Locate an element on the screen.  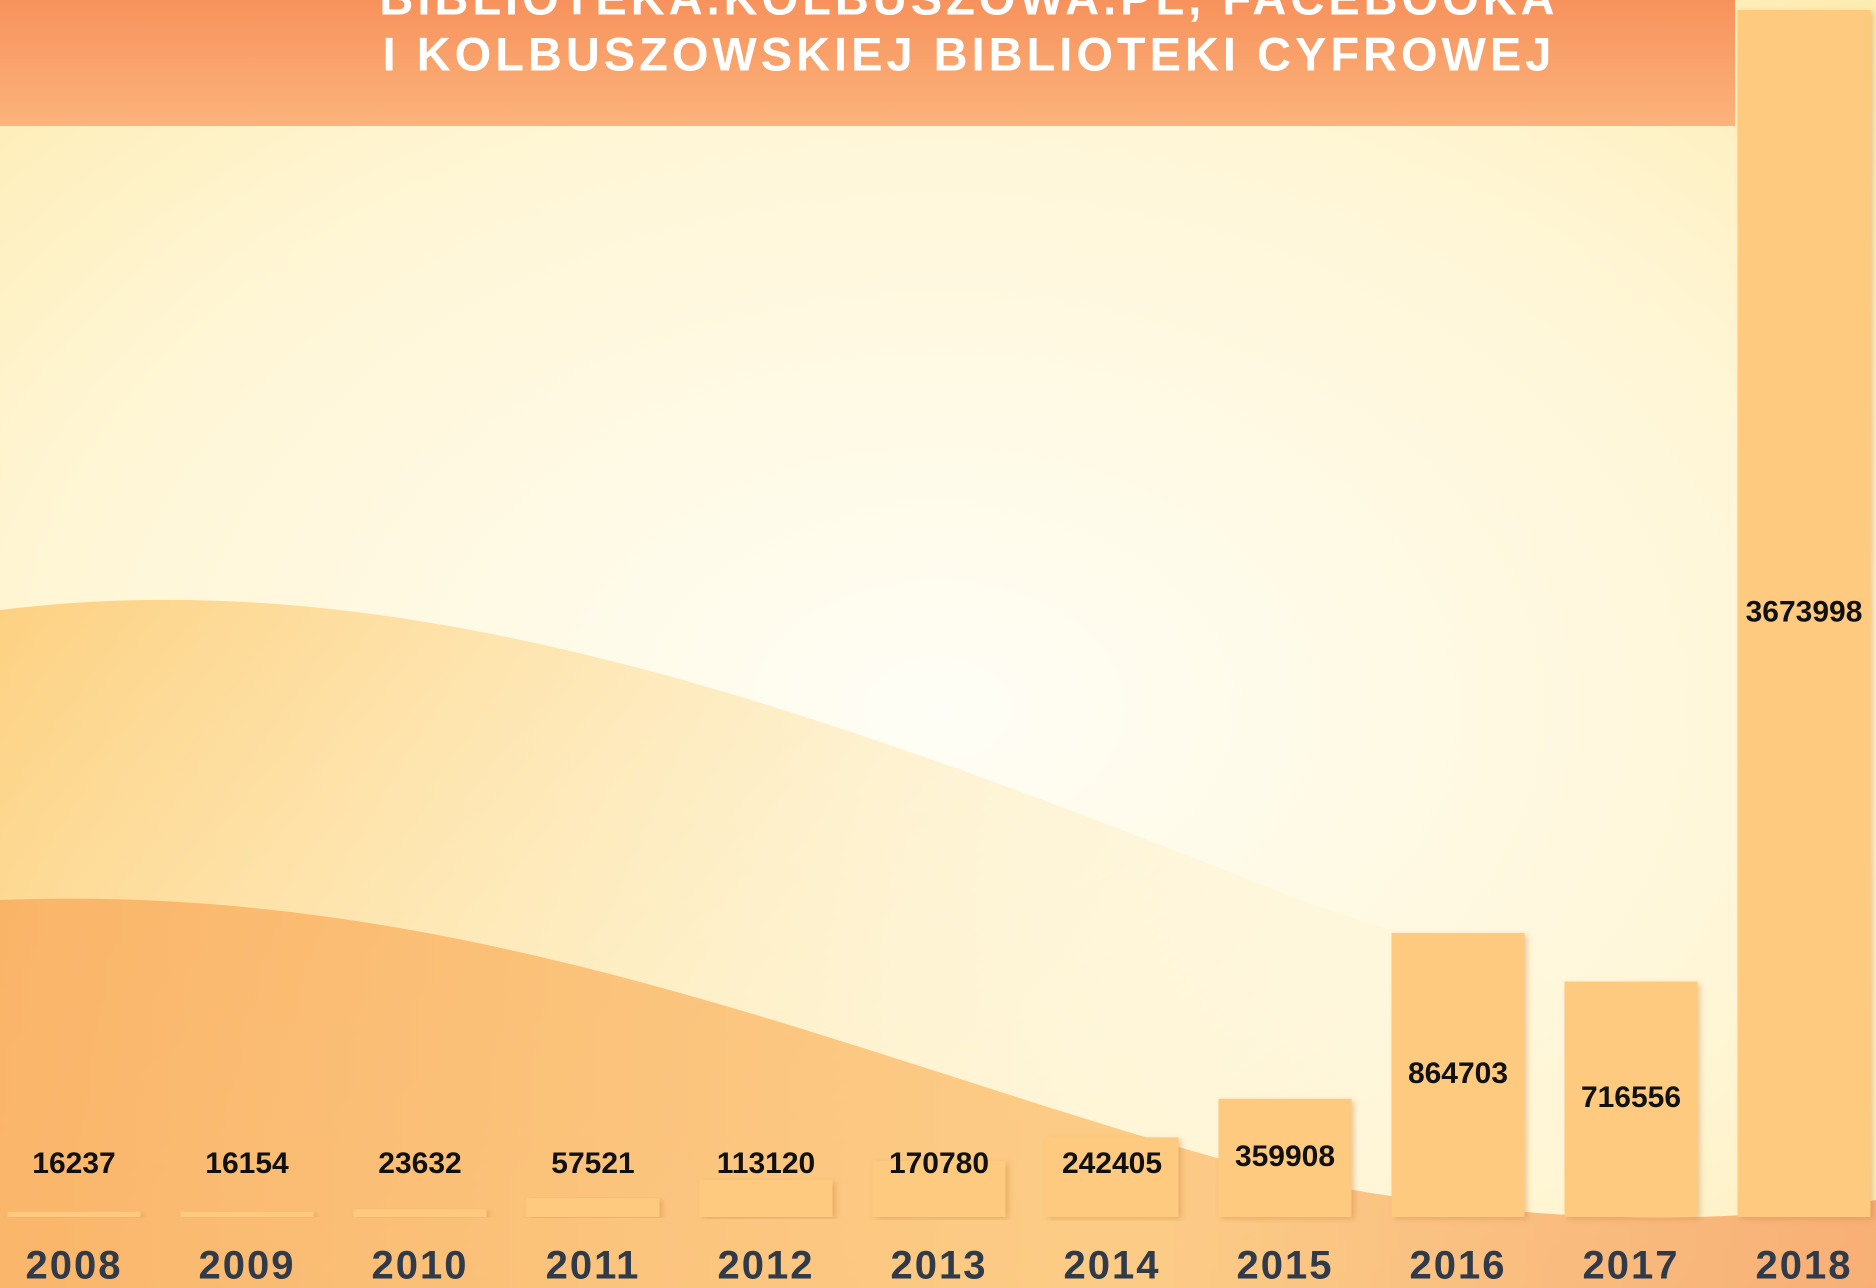
value-label: 57521 is located at coordinates (592, 1163).